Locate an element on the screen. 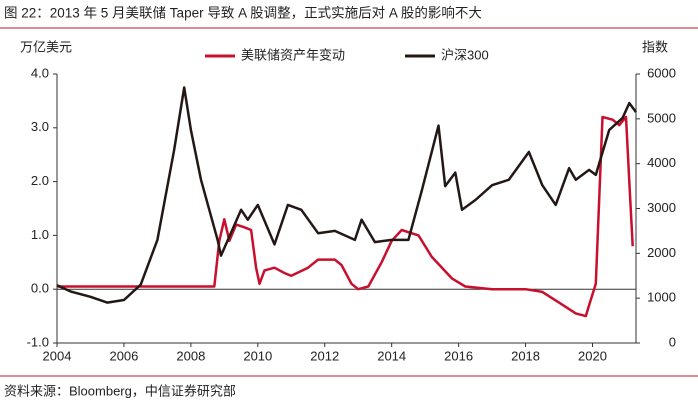 The height and width of the screenshot is (409, 698). legend-label: 沪深300 is located at coordinates (465, 54).